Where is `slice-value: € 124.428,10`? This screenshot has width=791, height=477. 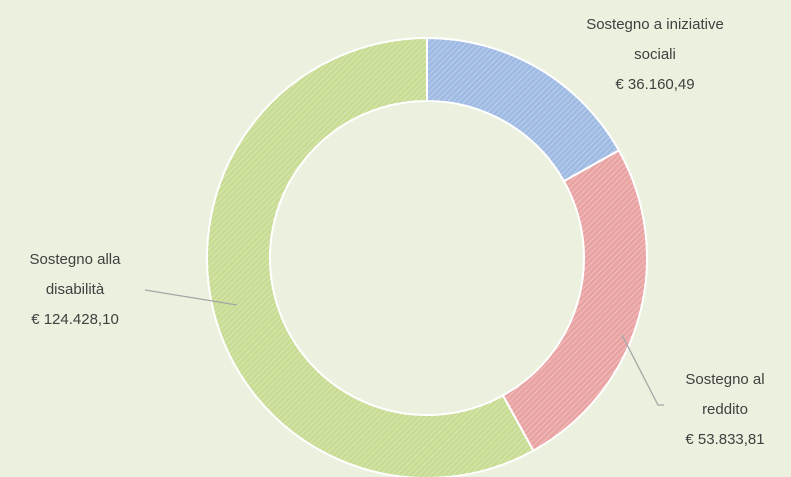 slice-value: € 124.428,10 is located at coordinates (75, 319).